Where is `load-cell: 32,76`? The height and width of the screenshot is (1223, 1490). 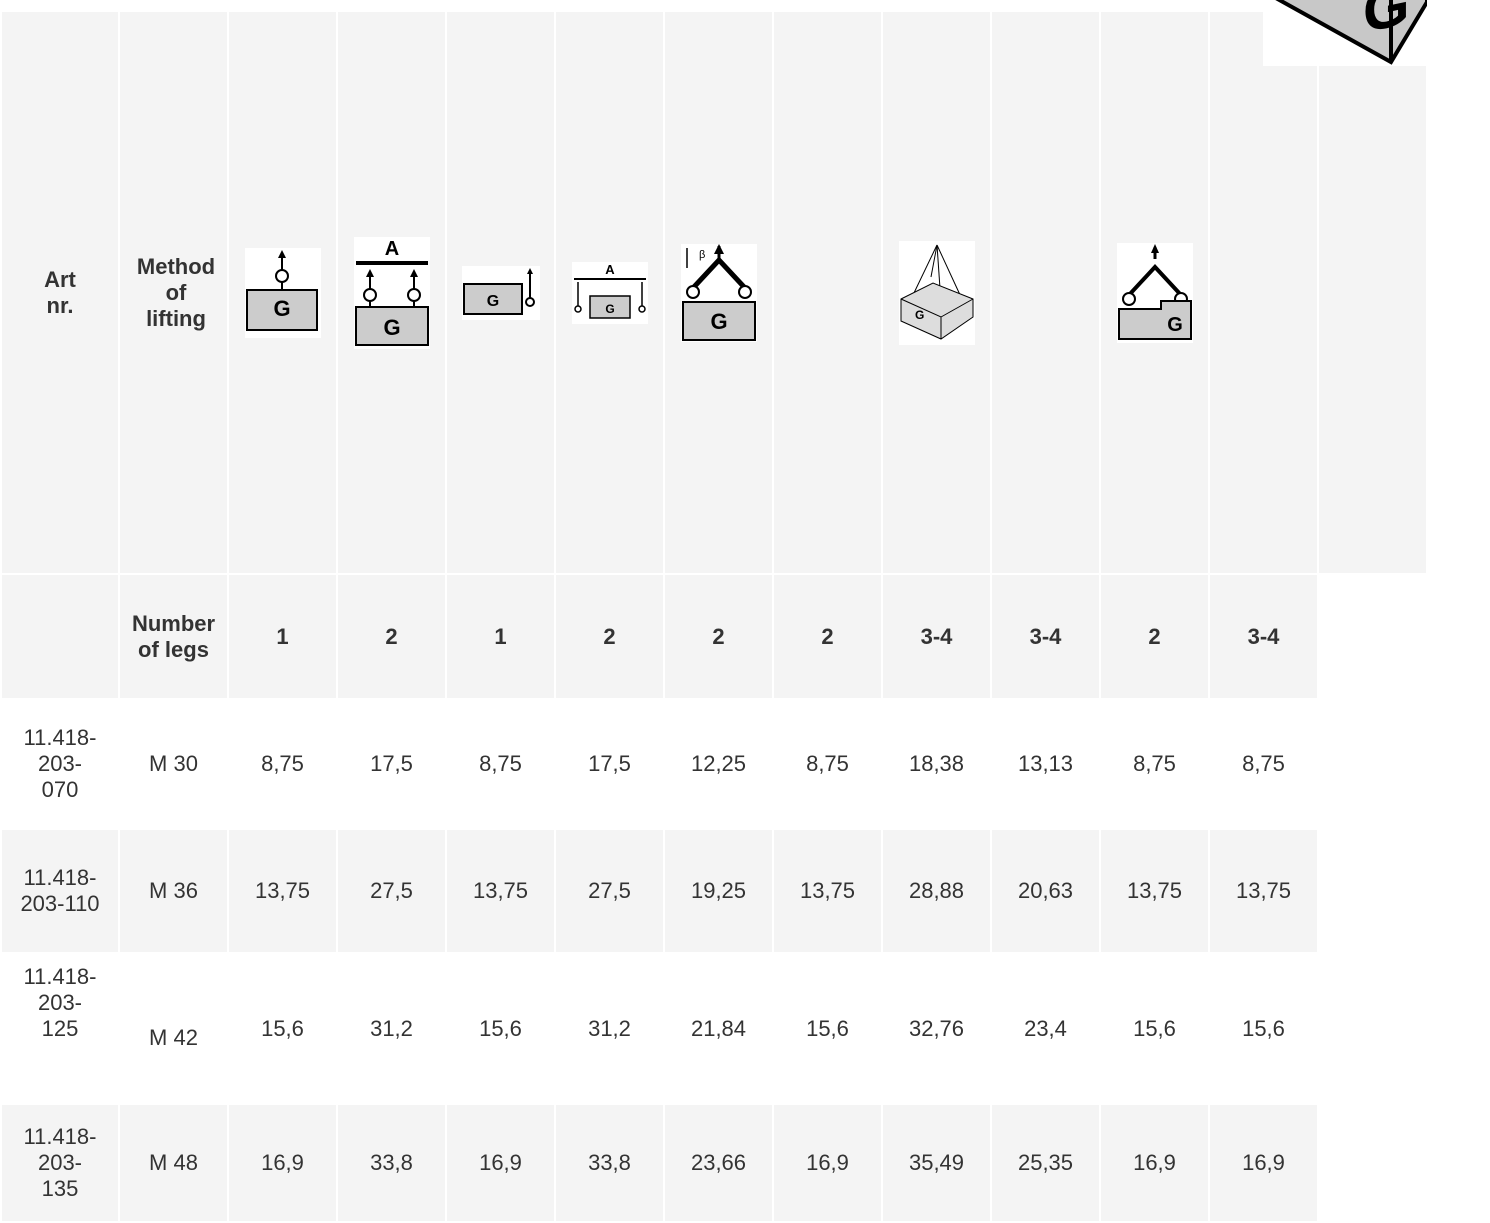 load-cell: 32,76 is located at coordinates (936, 1028).